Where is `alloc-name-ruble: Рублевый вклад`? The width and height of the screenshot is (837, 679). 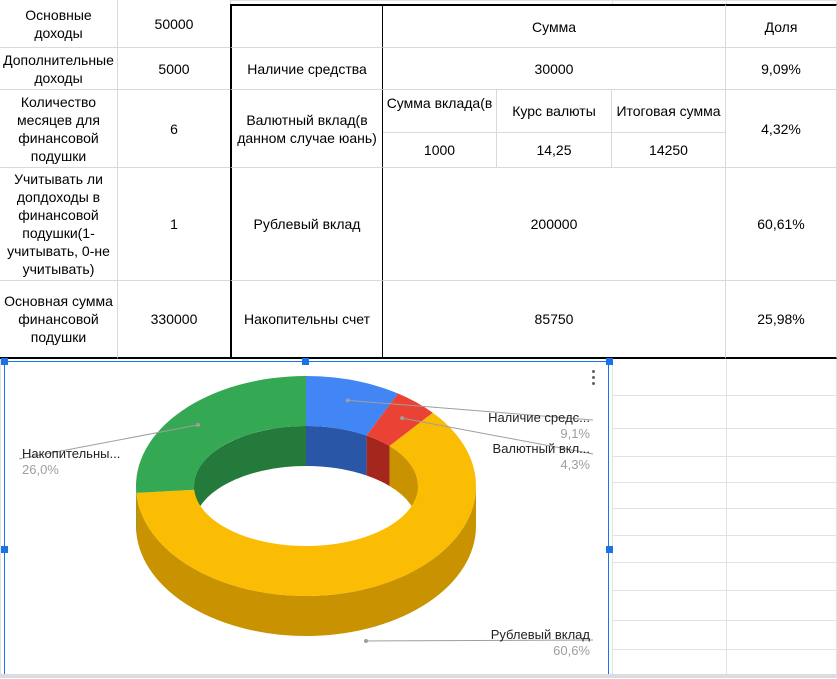 alloc-name-ruble: Рублевый вклад is located at coordinates (307, 224).